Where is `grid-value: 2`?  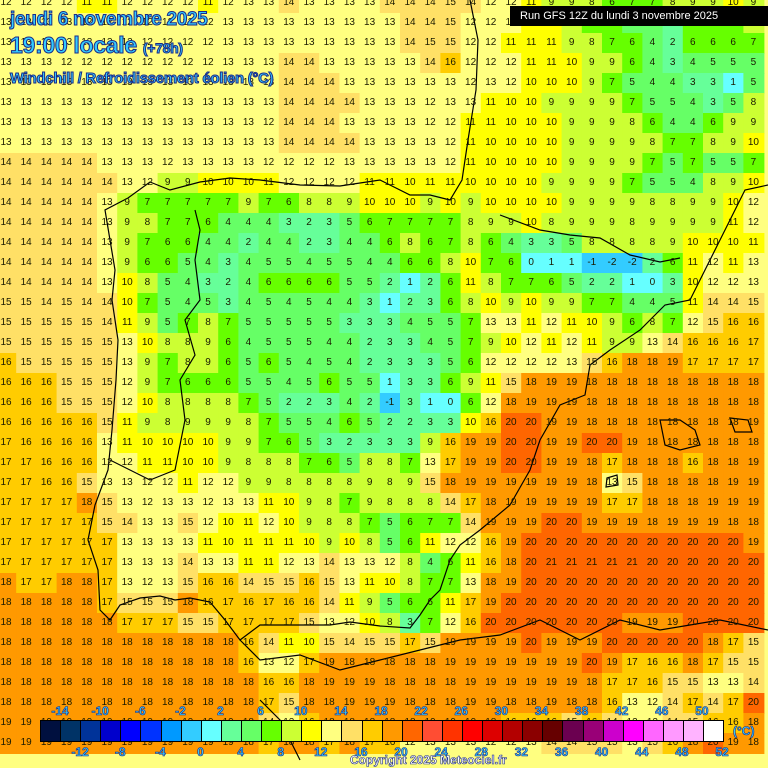 grid-value: 2 is located at coordinates (652, 262).